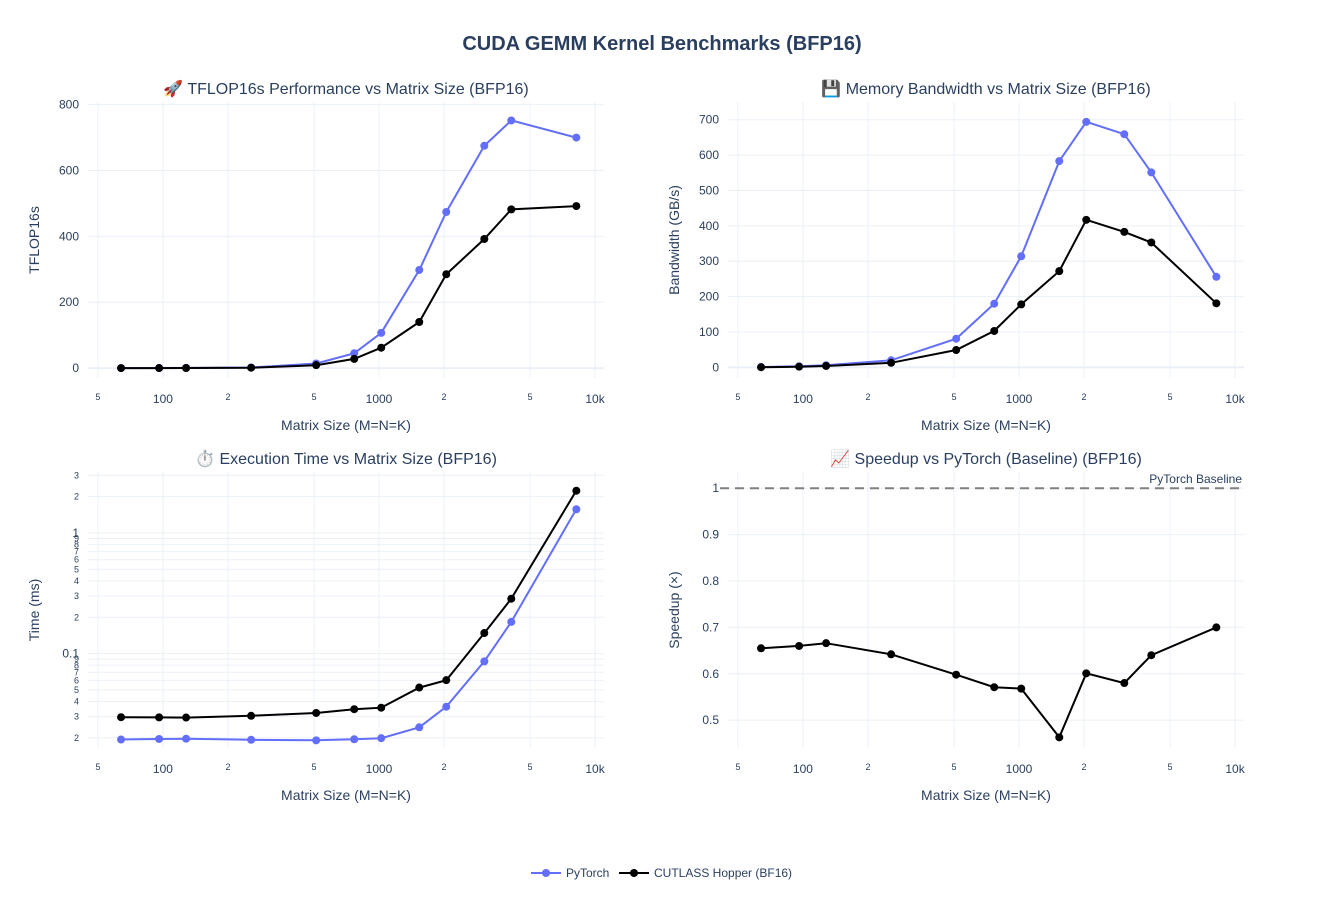 This screenshot has width=1324, height=900. What do you see at coordinates (709, 261) in the screenshot?
I see `y-tick-label: 300` at bounding box center [709, 261].